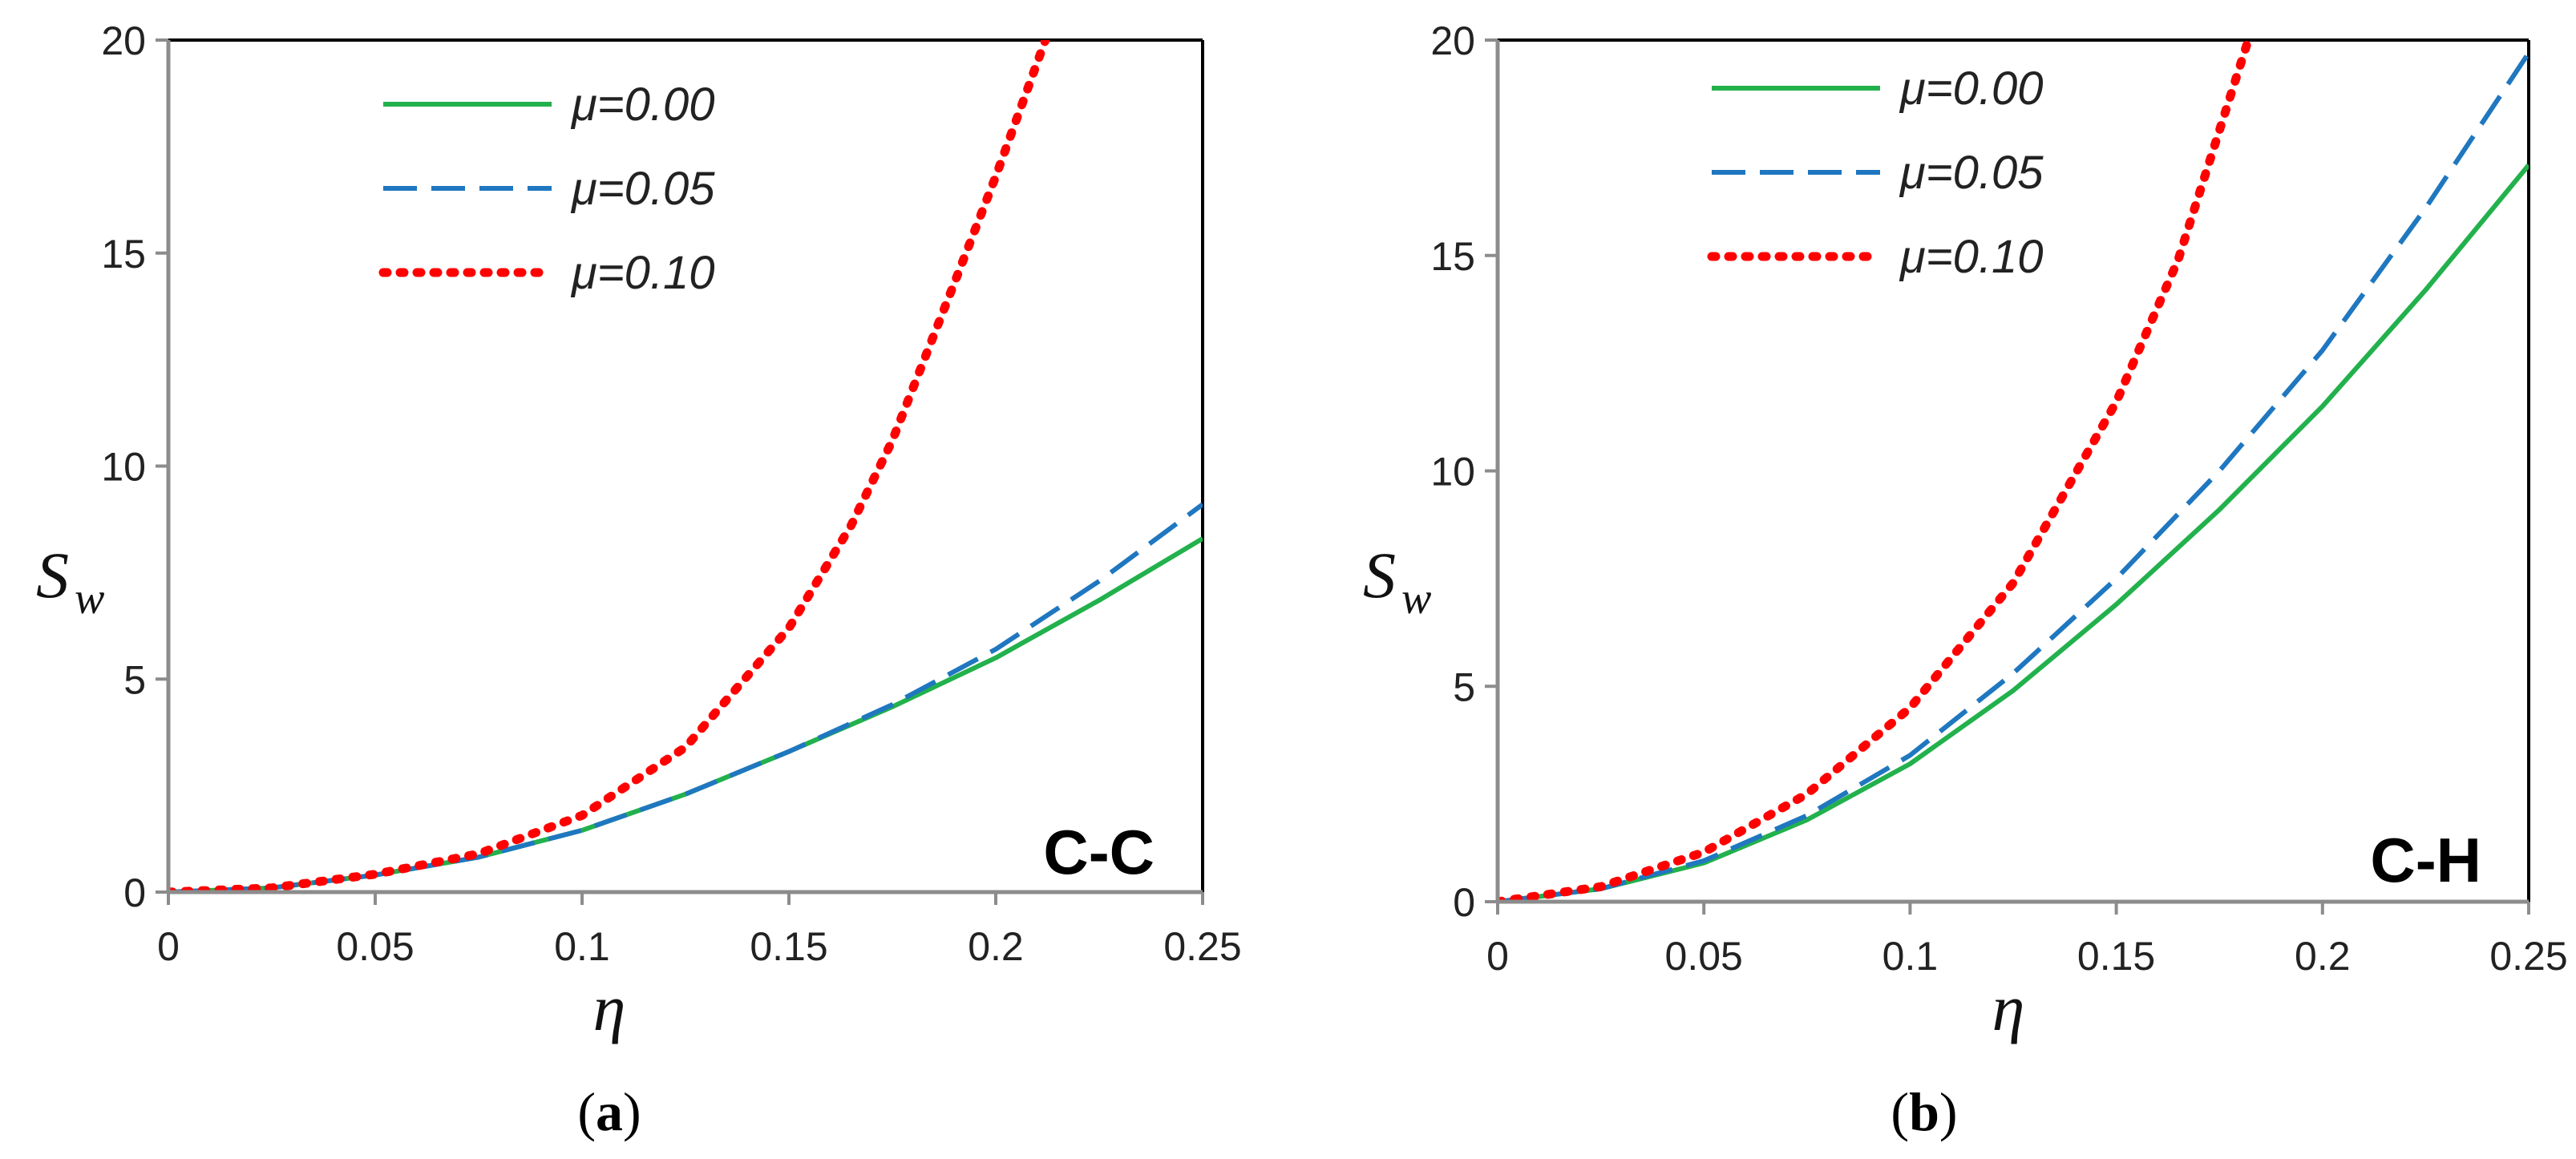 The height and width of the screenshot is (1159, 2576). What do you see at coordinates (2425, 860) in the screenshot?
I see `panel-label: C-H` at bounding box center [2425, 860].